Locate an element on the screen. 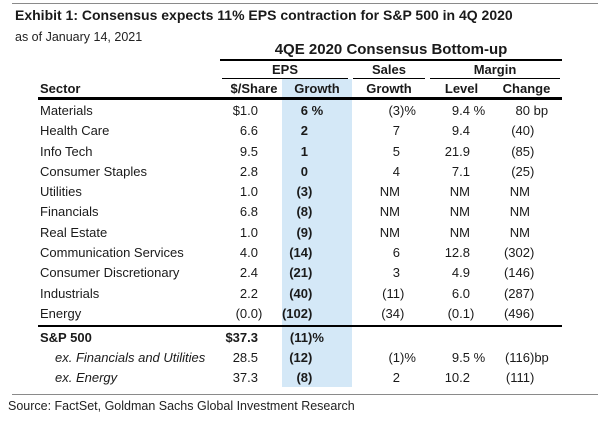  cell: 0 is located at coordinates (304, 171).